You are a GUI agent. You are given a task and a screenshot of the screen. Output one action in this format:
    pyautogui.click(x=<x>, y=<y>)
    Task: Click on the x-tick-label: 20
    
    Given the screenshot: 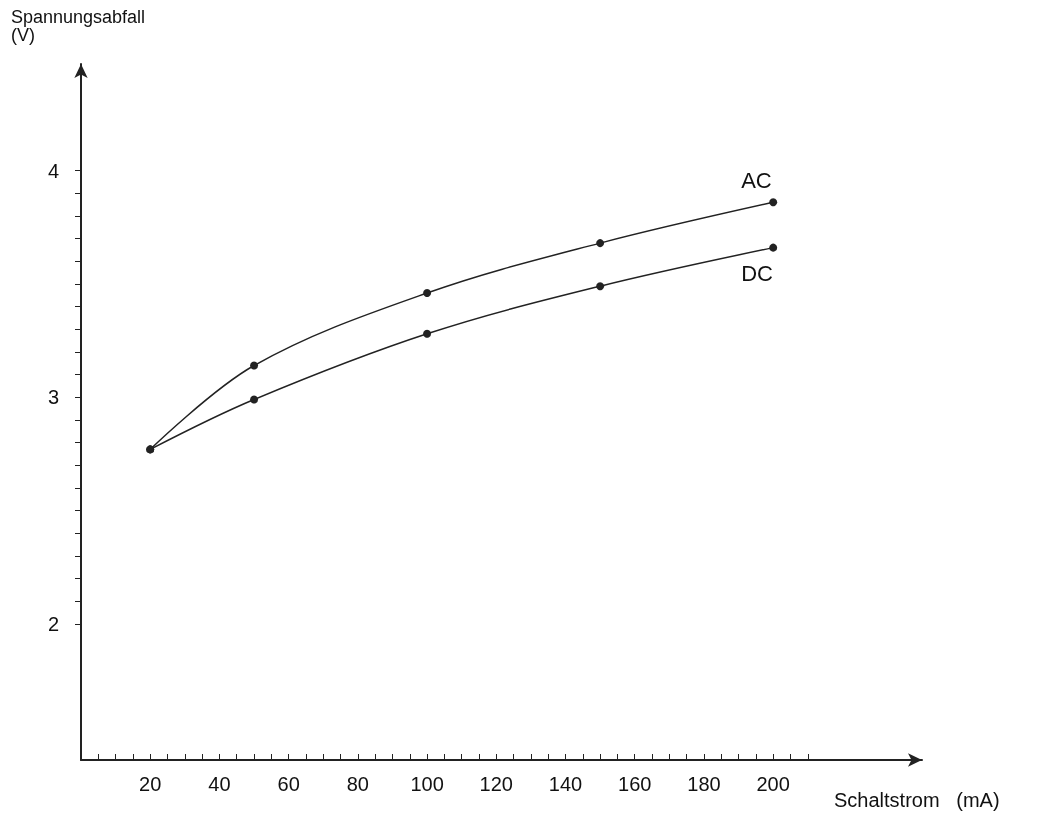 What is the action you would take?
    pyautogui.click(x=150, y=784)
    